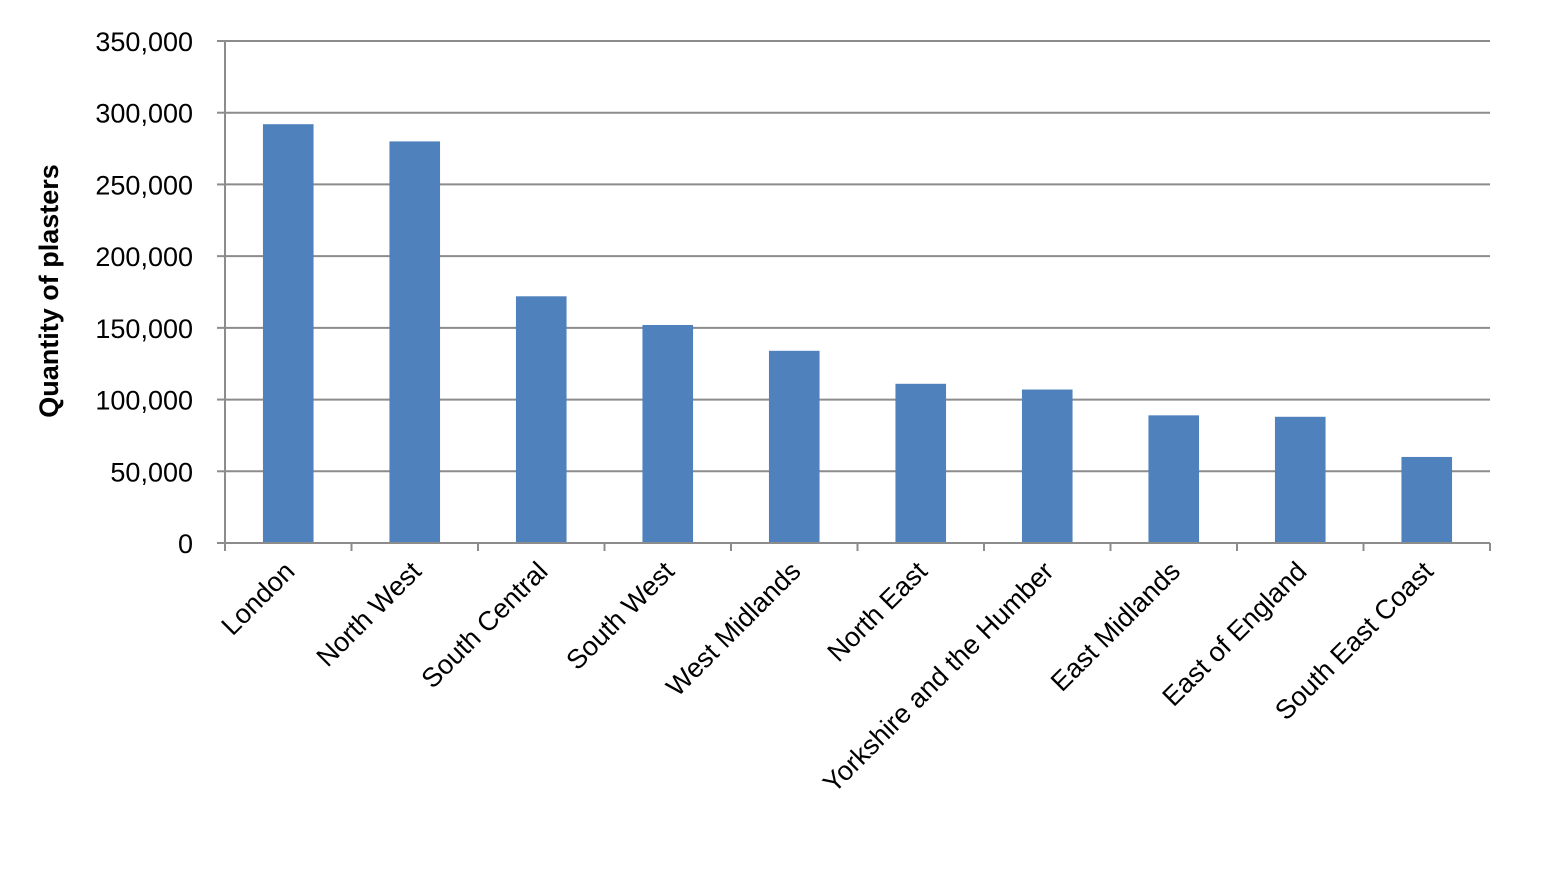 The image size is (1549, 872). What do you see at coordinates (258, 598) in the screenshot?
I see `x-tick-label: London` at bounding box center [258, 598].